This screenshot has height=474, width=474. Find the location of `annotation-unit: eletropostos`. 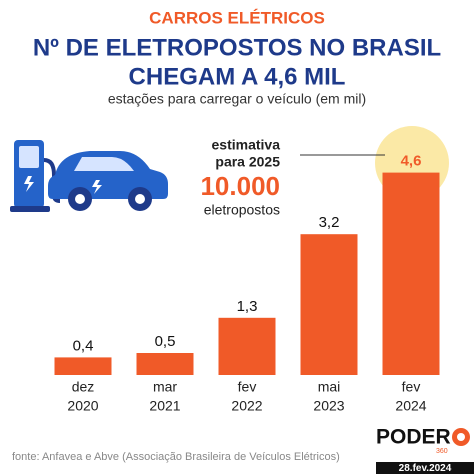

annotation-unit: eletropostos is located at coordinates (242, 210).